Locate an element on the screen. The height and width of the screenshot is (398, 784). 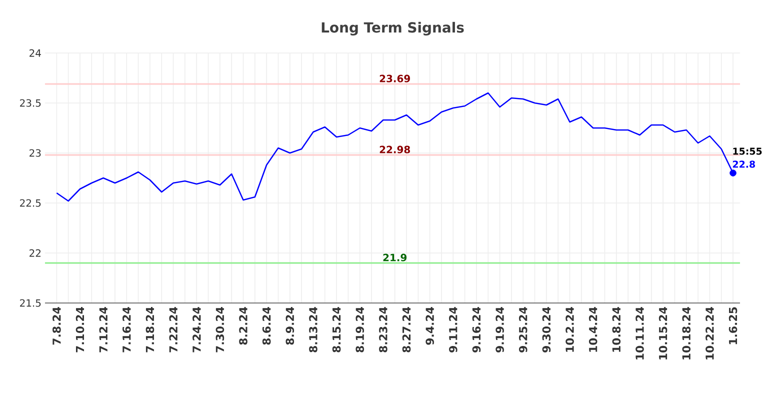
x-tick-label: 7.8.24 is located at coordinates (56, 326).